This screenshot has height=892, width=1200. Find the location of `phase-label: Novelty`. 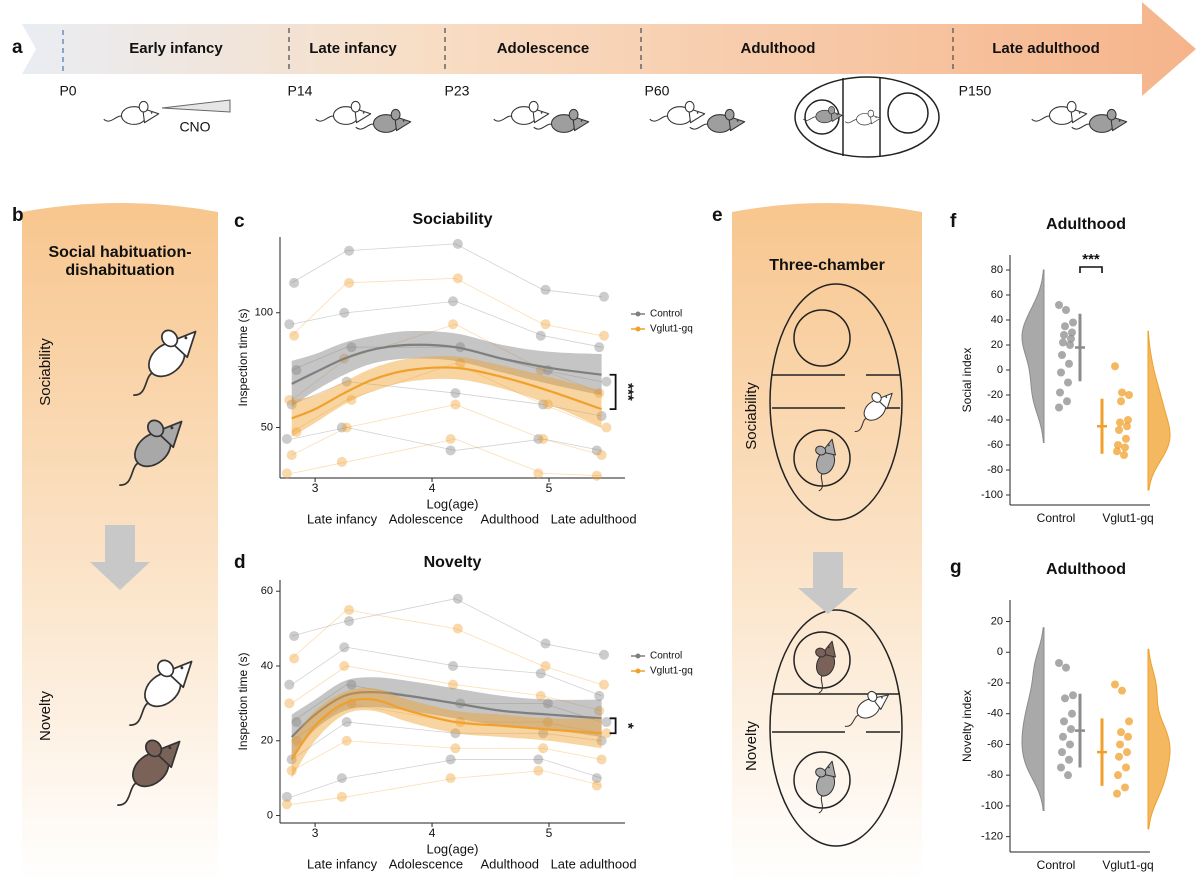

phase-label: Novelty is located at coordinates (751, 745).